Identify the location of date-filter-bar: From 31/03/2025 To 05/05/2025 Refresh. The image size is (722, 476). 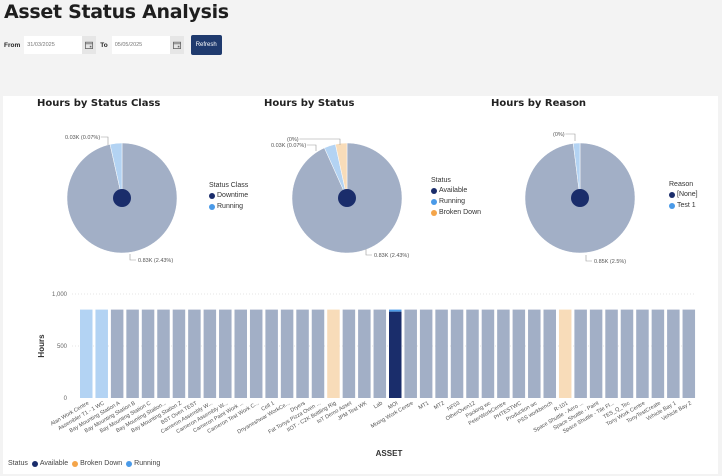
(113, 45).